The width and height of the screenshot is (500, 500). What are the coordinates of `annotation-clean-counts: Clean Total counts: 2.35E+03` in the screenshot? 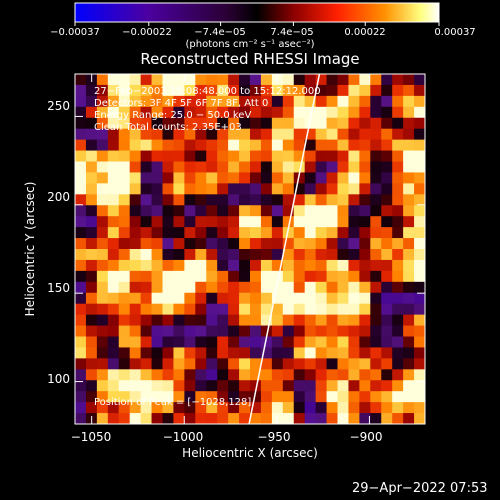 It's located at (168, 127).